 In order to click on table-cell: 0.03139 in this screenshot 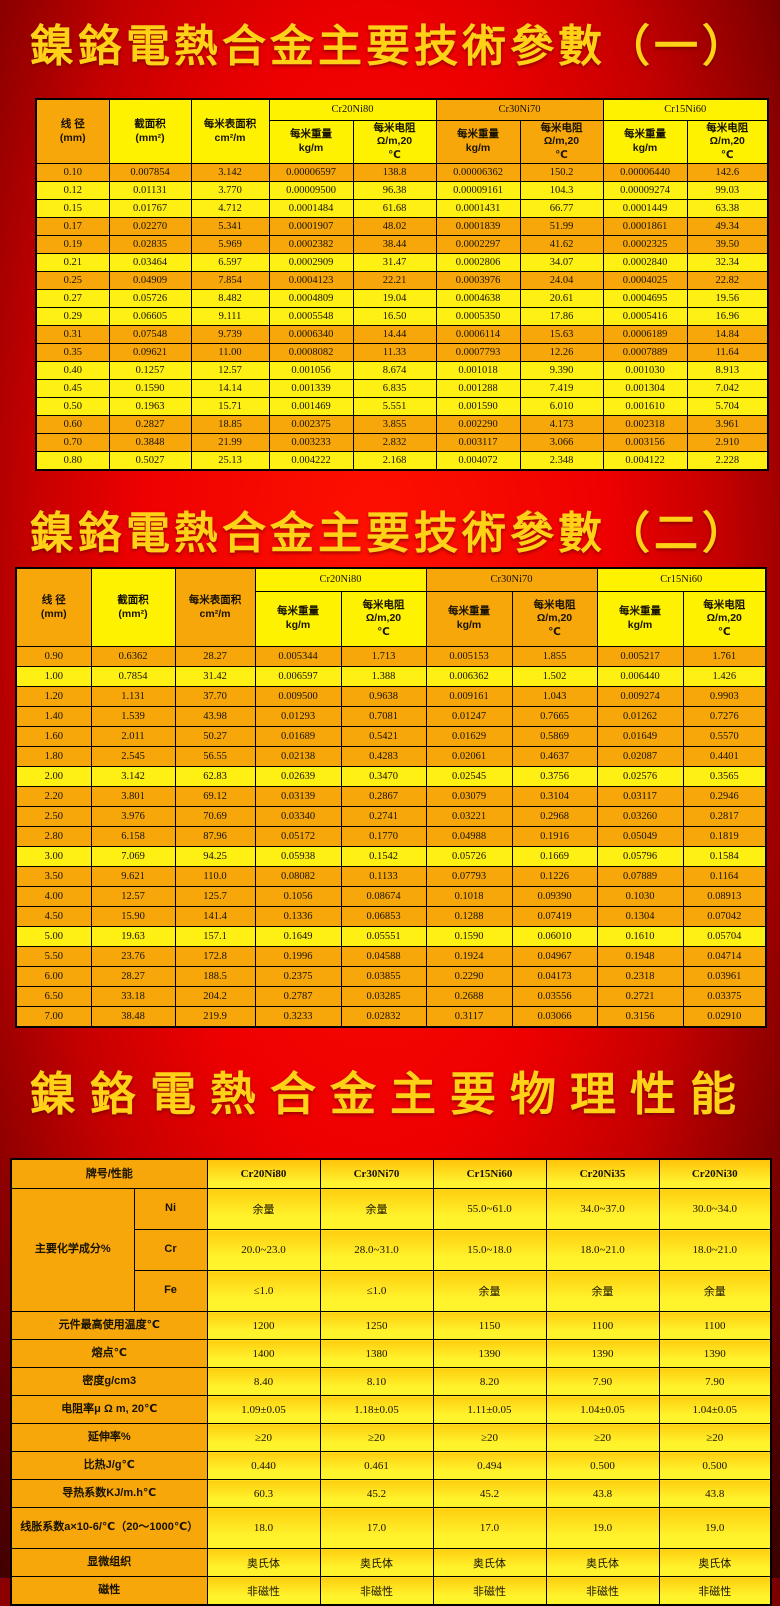, I will do `click(298, 796)`.